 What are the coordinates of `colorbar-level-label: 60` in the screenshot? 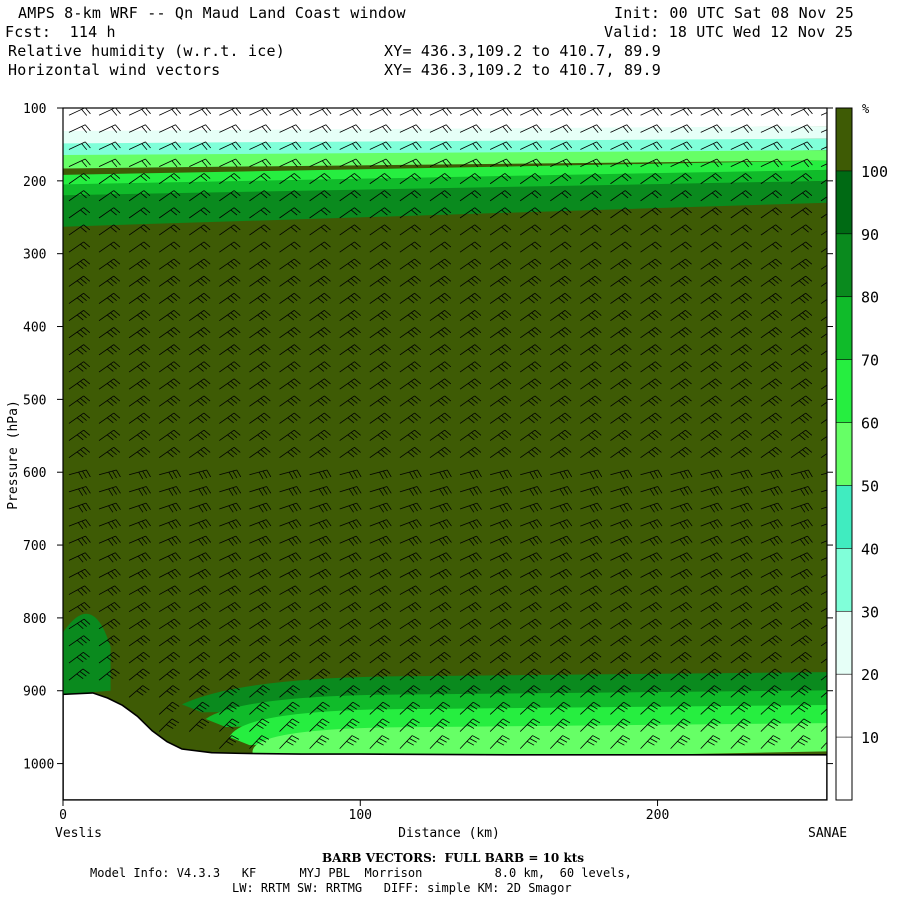 It's located at (870, 424).